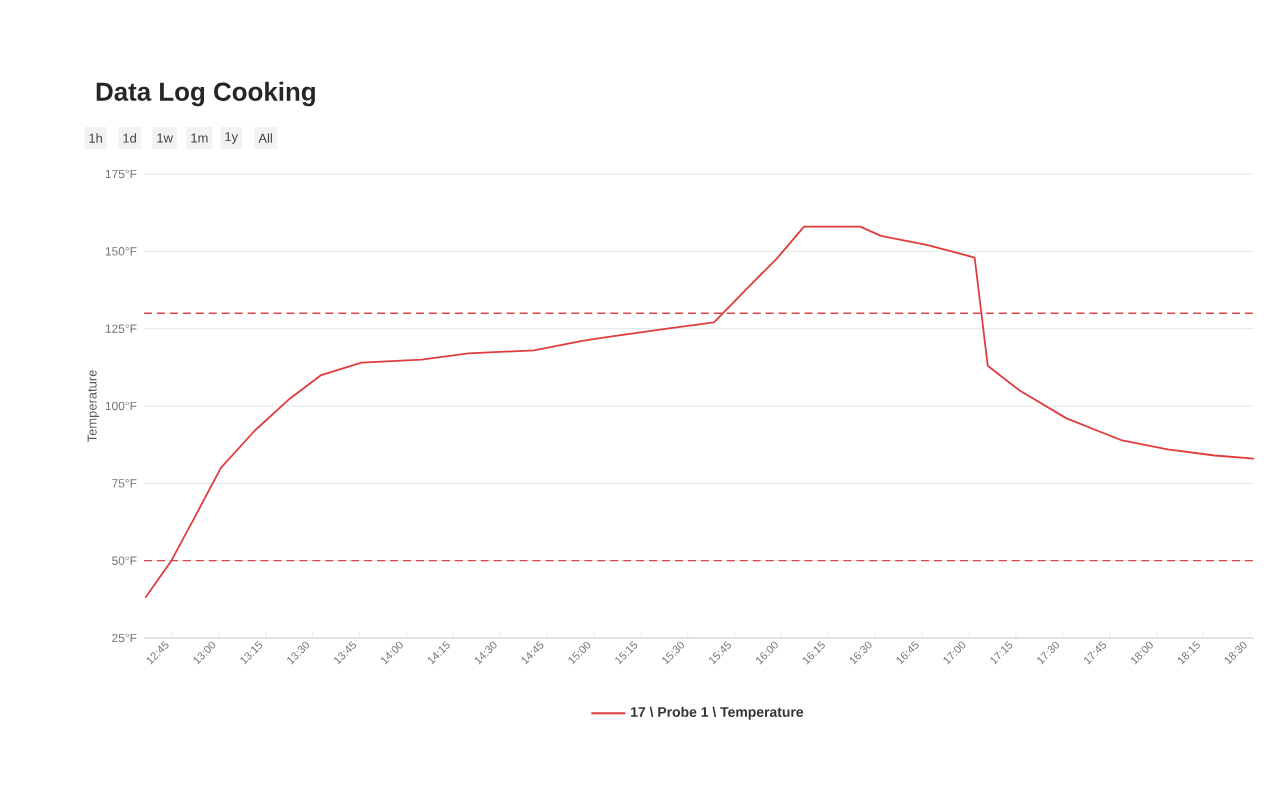 This screenshot has height=802, width=1272. Describe the element at coordinates (205, 94) in the screenshot. I see `chart-title: Data Log Cooking` at that location.